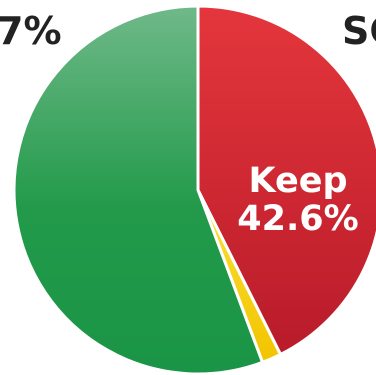  Describe the element at coordinates (297, 219) in the screenshot. I see `slice-value-keep: 42.6%` at that location.